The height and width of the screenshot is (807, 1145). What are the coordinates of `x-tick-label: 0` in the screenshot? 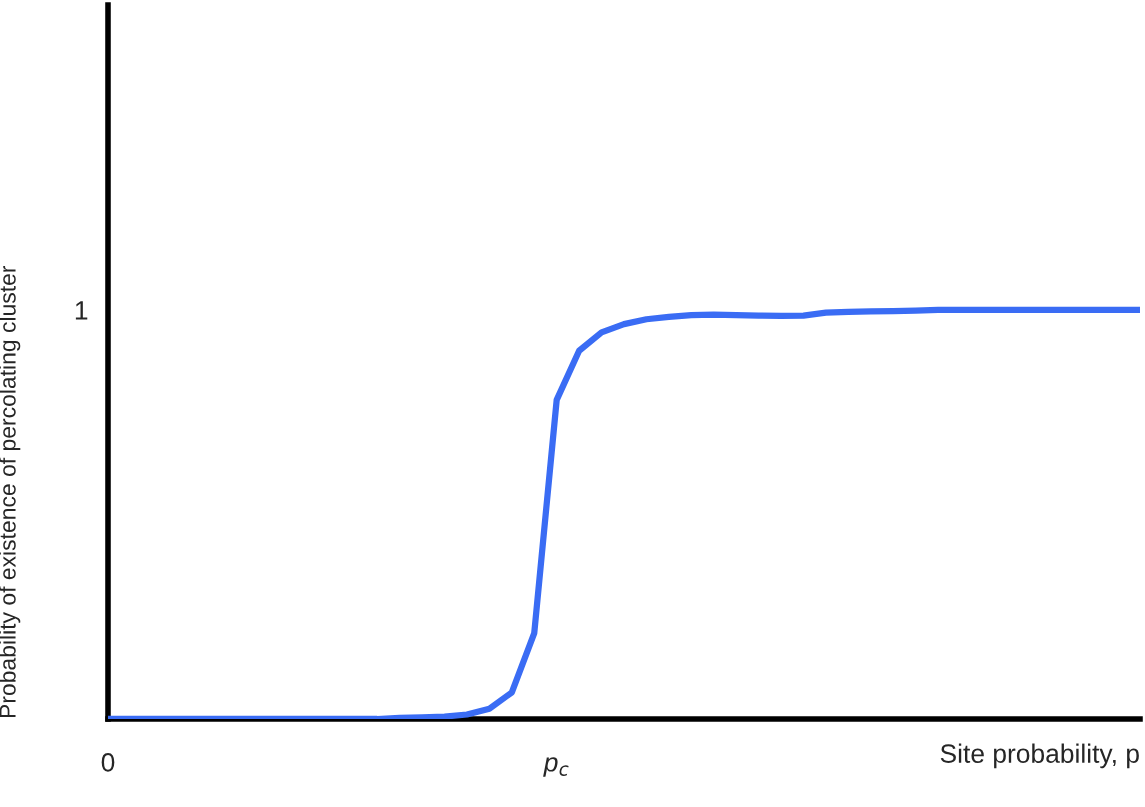 It's located at (108, 762).